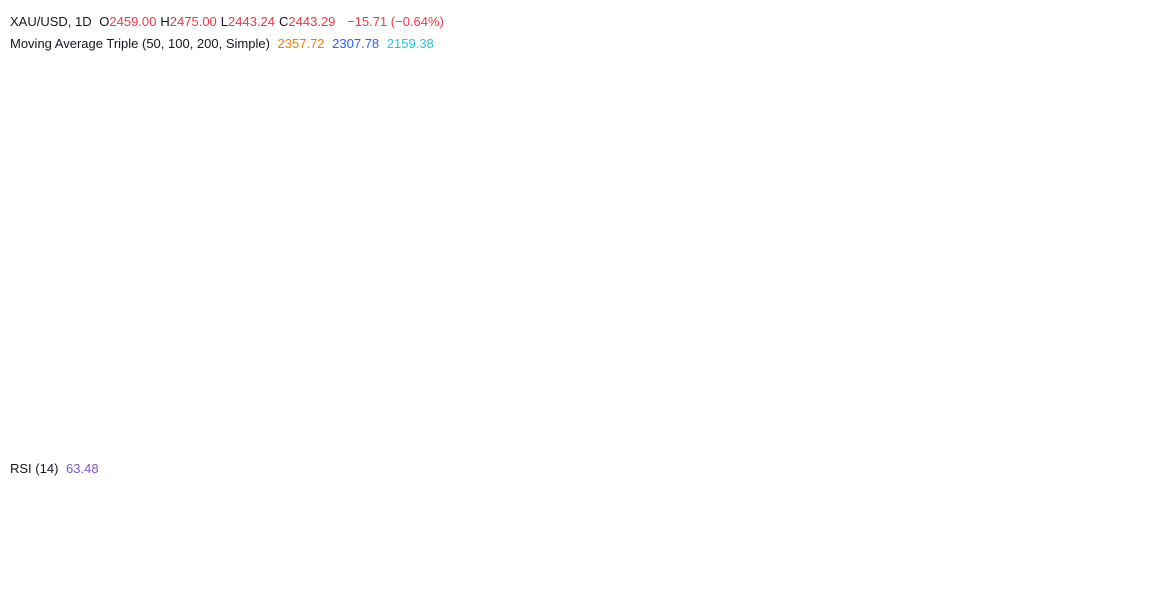  I want to click on symbol: XAU/USD, 1D, so click(51, 21).